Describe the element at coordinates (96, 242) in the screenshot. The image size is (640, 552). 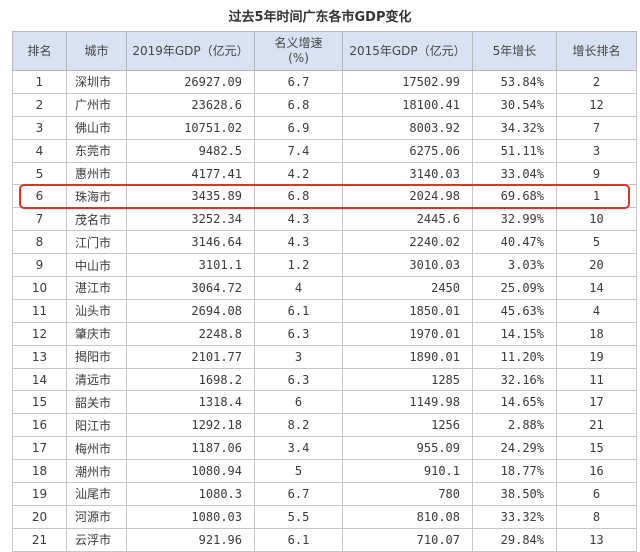
I see `cell-city: 江门市` at that location.